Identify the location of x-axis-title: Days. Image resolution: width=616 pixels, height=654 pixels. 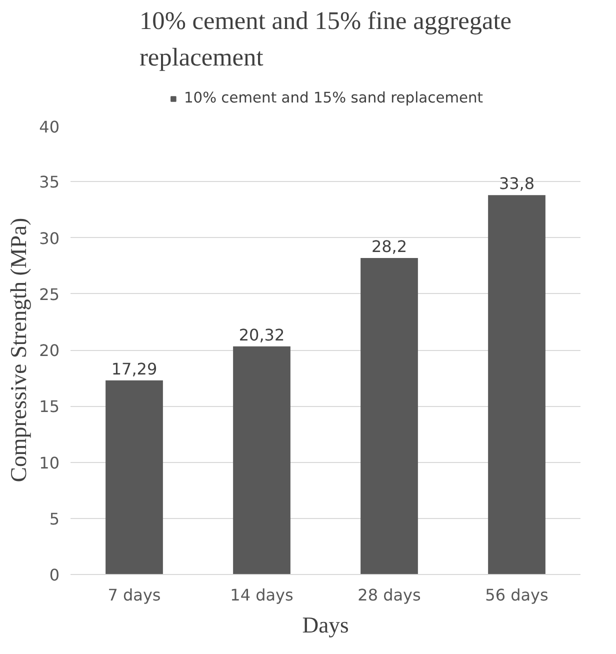
(325, 625).